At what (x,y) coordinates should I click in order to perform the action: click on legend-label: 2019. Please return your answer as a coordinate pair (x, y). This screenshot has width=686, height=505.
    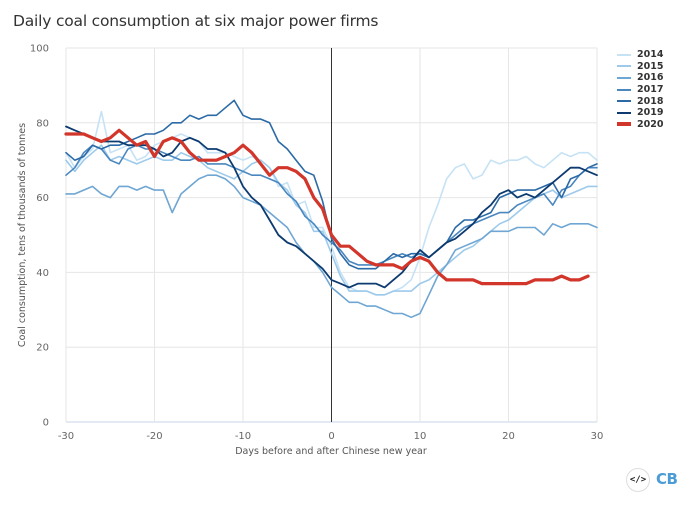
    Looking at the image, I should click on (650, 113).